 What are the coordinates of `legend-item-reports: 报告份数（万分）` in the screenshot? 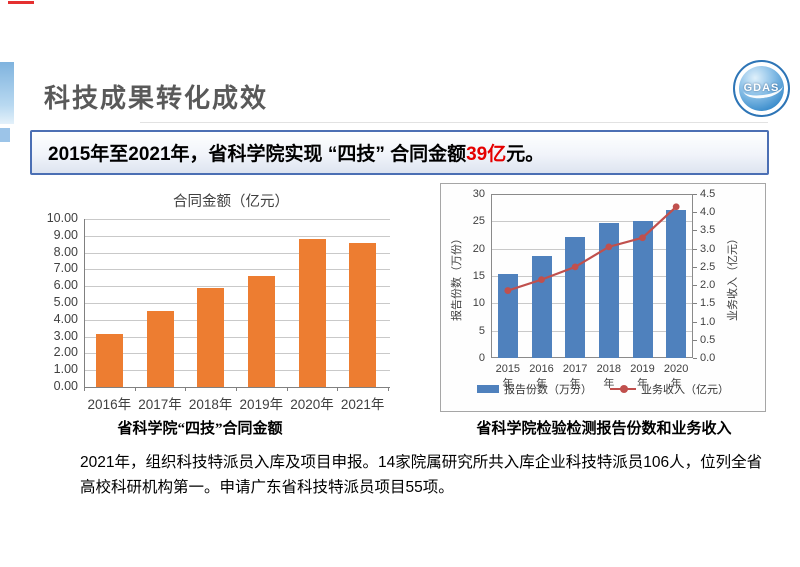 It's located at (534, 389).